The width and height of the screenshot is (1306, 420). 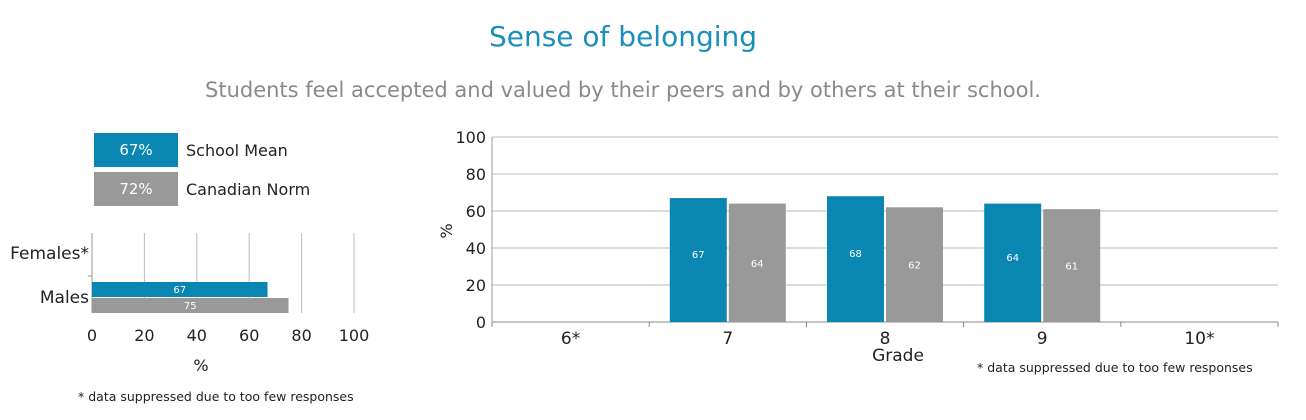 What do you see at coordinates (237, 150) in the screenshot?
I see `legend-label-school-mean: School Mean` at bounding box center [237, 150].